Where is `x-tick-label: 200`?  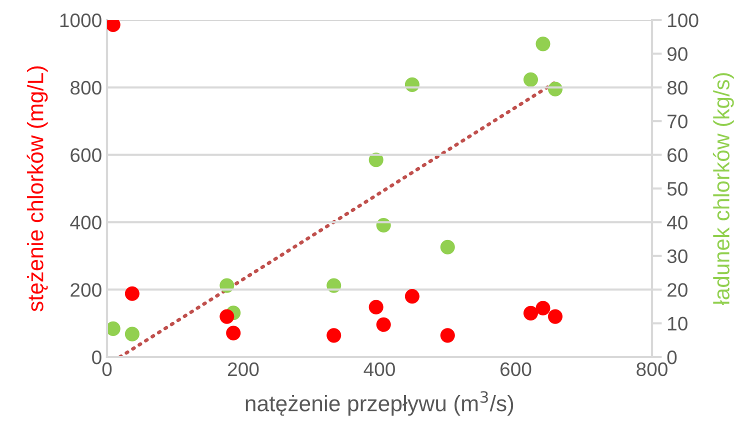 x-tick-label: 200 is located at coordinates (243, 369).